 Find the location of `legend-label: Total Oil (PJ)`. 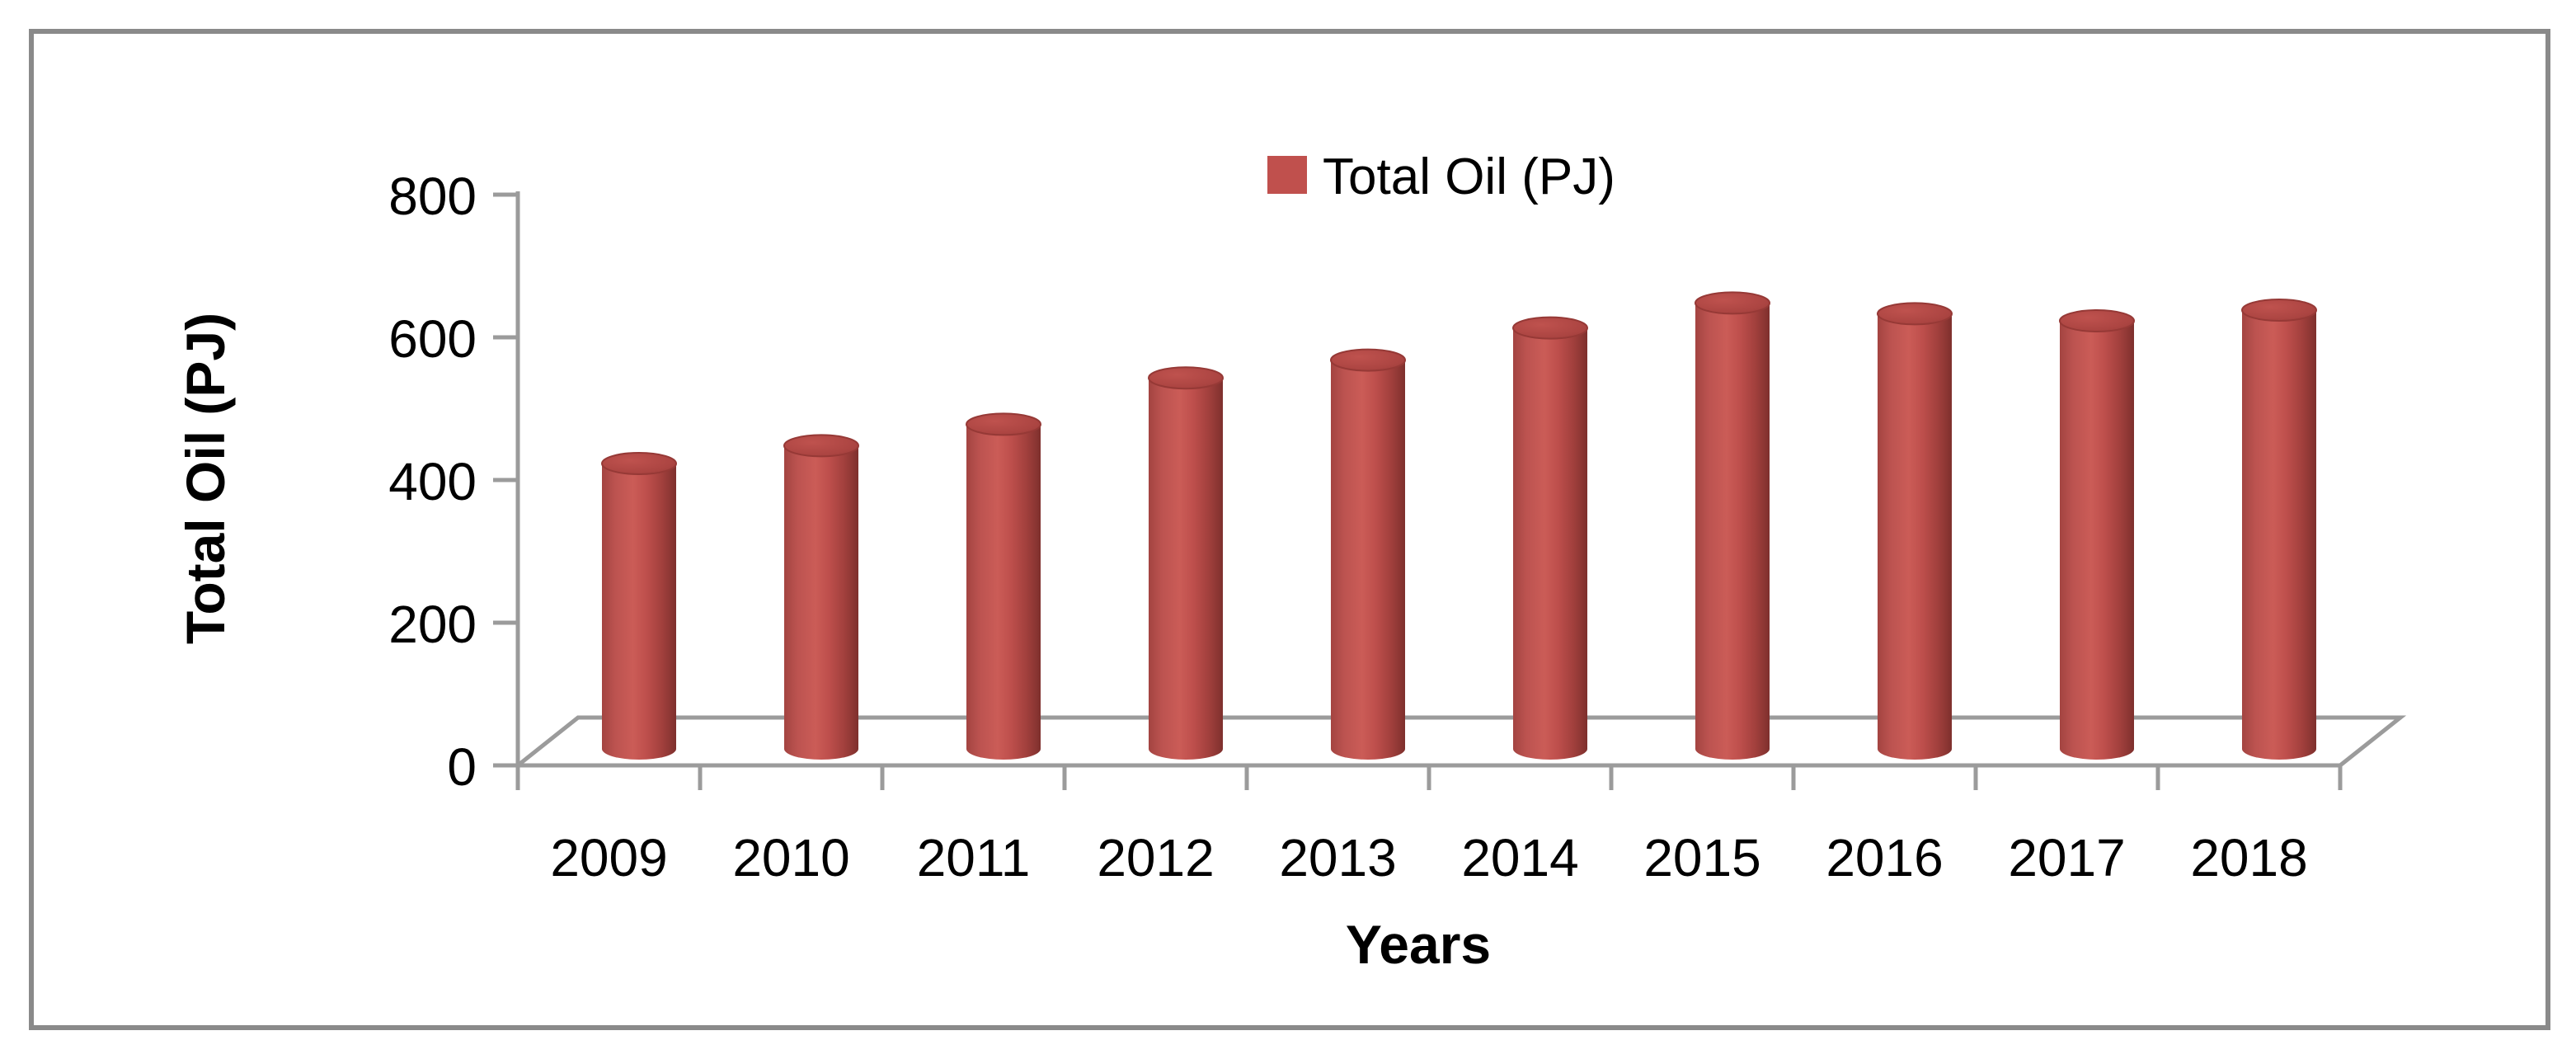

legend-label: Total Oil (PJ) is located at coordinates (1469, 177).